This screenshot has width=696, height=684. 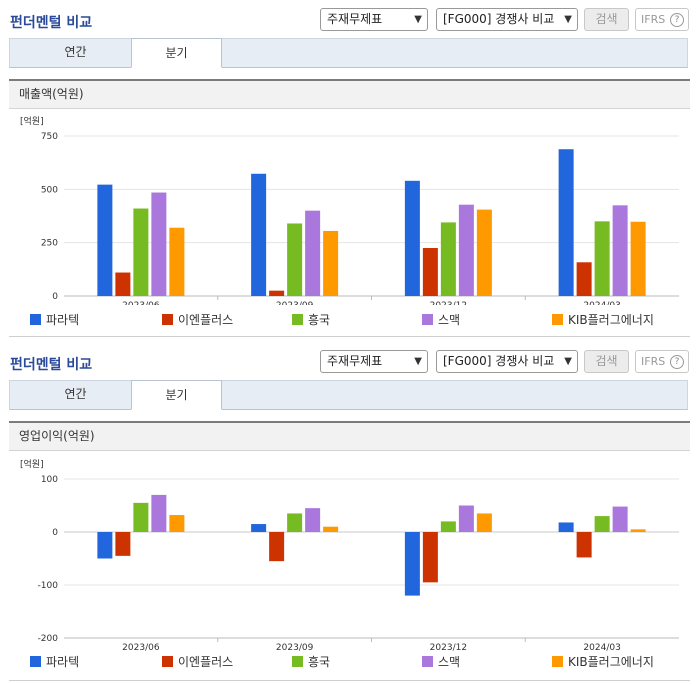 What do you see at coordinates (49, 244) in the screenshot?
I see `y-tick-label: 250` at bounding box center [49, 244].